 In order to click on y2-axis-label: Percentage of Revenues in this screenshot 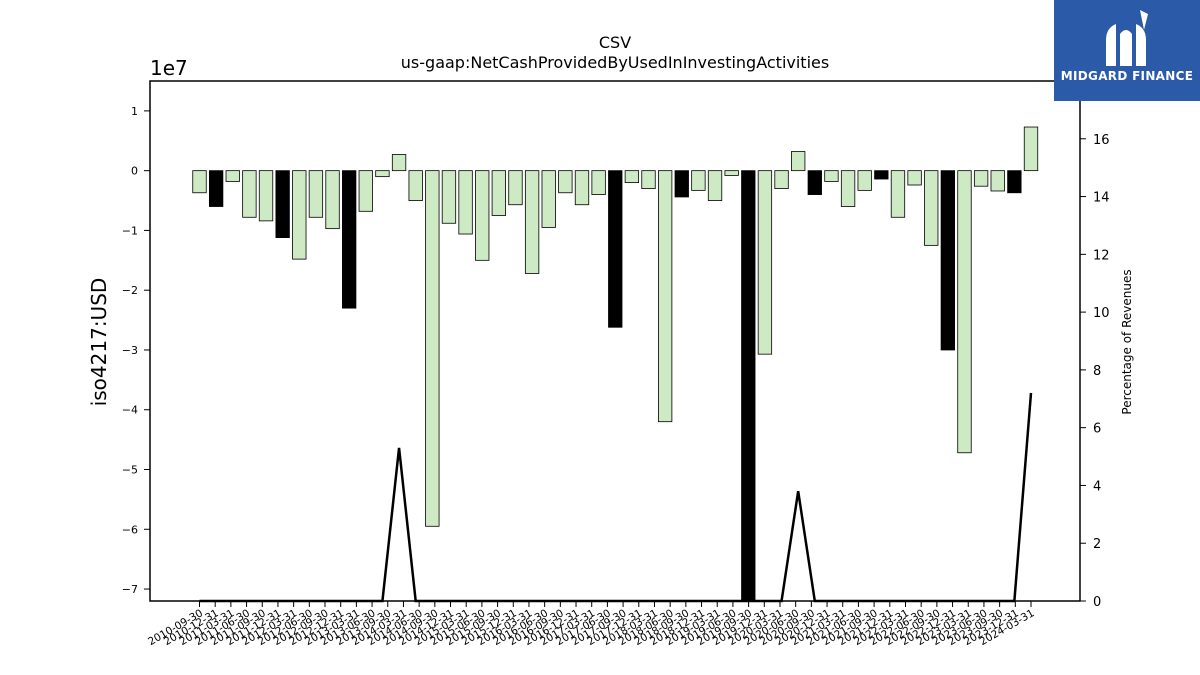, I will do `click(1127, 341)`.